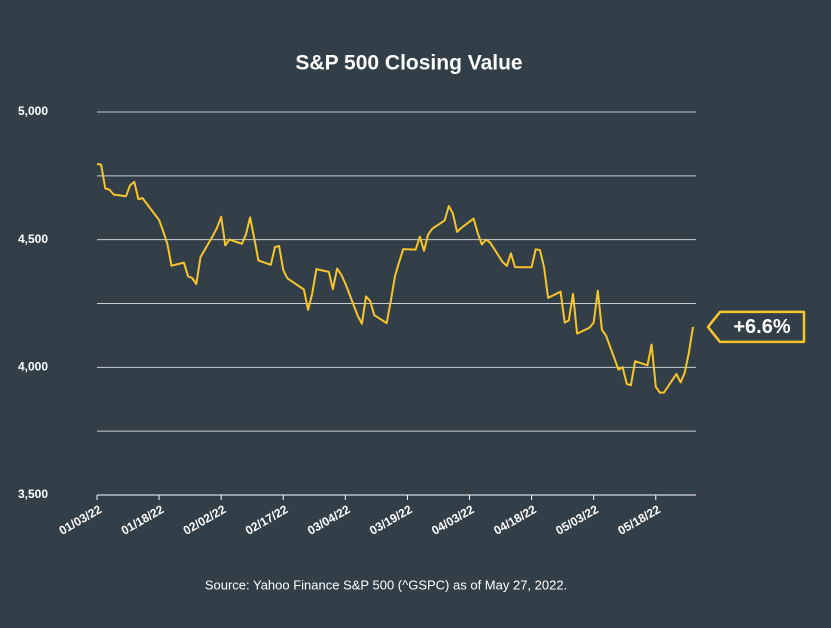  Describe the element at coordinates (408, 63) in the screenshot. I see `chart-title: S&P 500 Closing Value` at that location.